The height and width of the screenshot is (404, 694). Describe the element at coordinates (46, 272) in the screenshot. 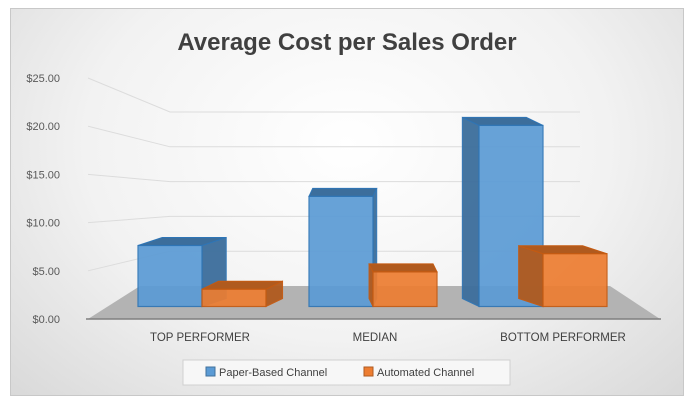

I see `y-tick-label: $5.00` at that location.